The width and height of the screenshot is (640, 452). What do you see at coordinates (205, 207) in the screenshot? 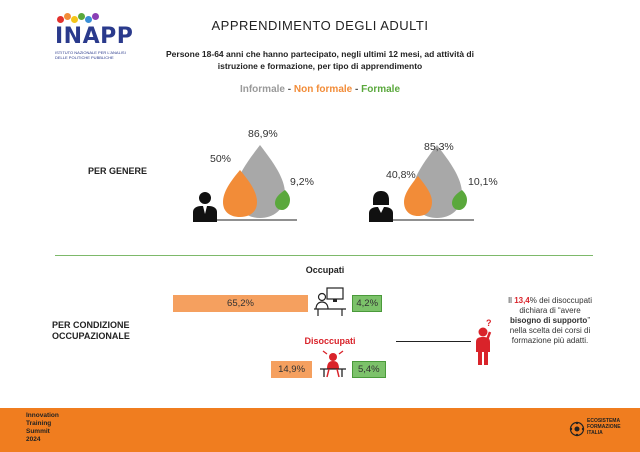
I see `man-icon` at bounding box center [205, 207].